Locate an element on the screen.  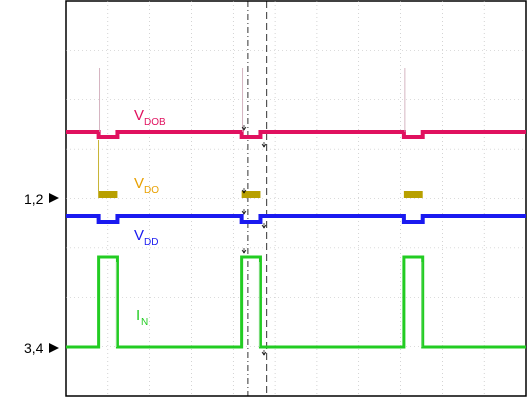
series-label-in-sub: N is located at coordinates (144, 322).